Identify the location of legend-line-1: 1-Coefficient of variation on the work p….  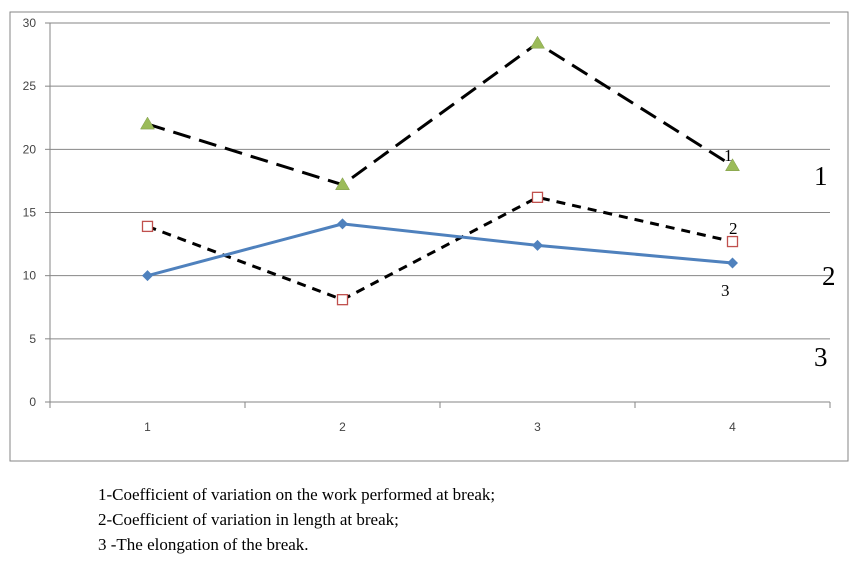
(297, 494).